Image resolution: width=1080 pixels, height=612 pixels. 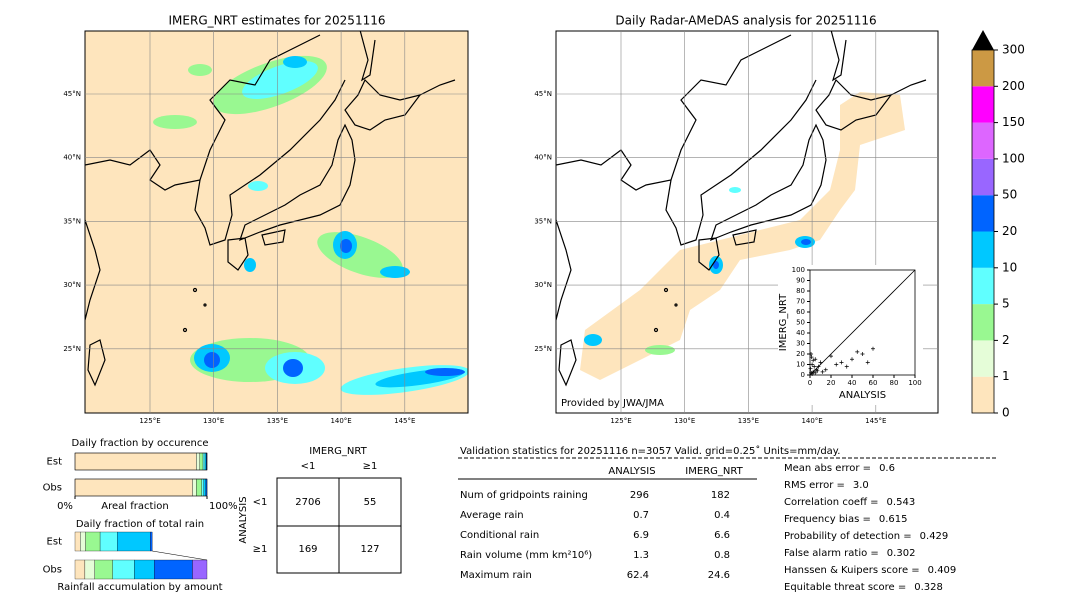 I want to click on x-tick-label: 0, so click(x=810, y=383).